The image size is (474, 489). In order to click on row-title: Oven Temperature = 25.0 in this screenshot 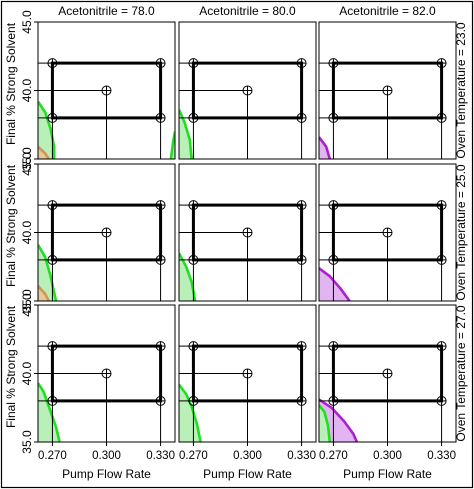, I will do `click(461, 232)`.